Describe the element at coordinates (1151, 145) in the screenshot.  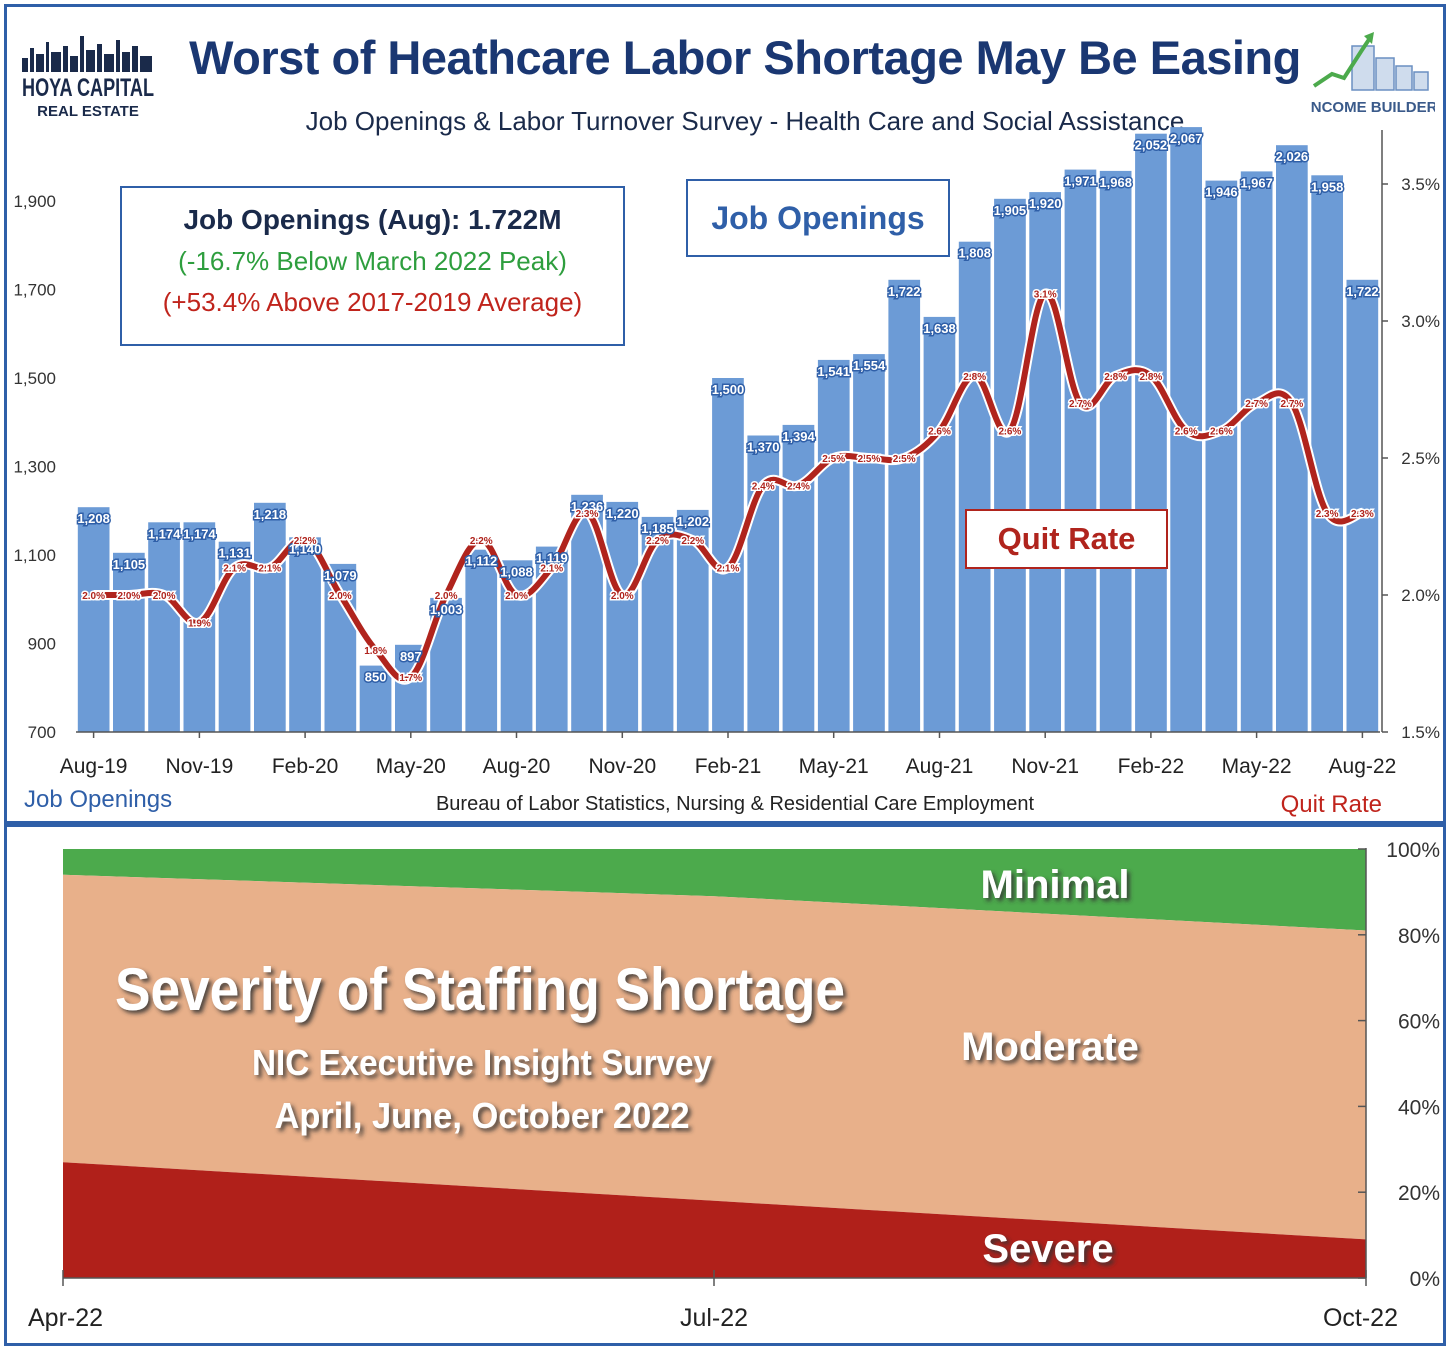
I see `job-openings-data-label: 2,052` at that location.